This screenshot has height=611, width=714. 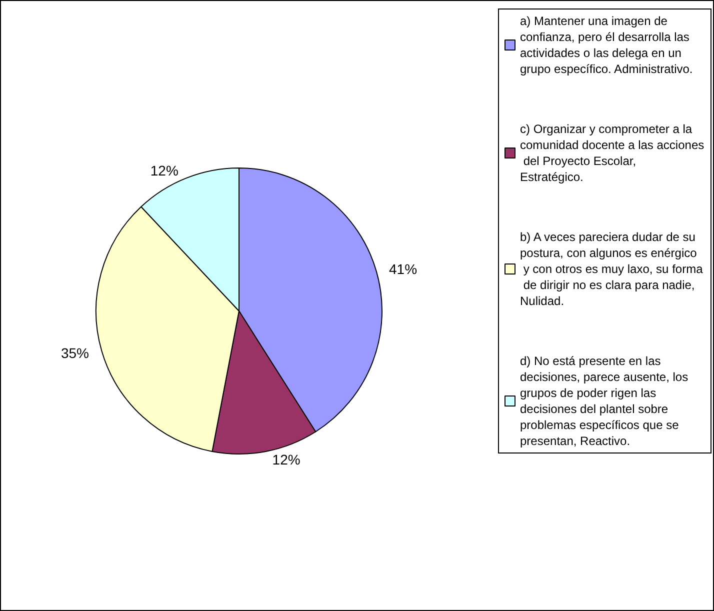 I want to click on data-label: 41%, so click(x=403, y=268).